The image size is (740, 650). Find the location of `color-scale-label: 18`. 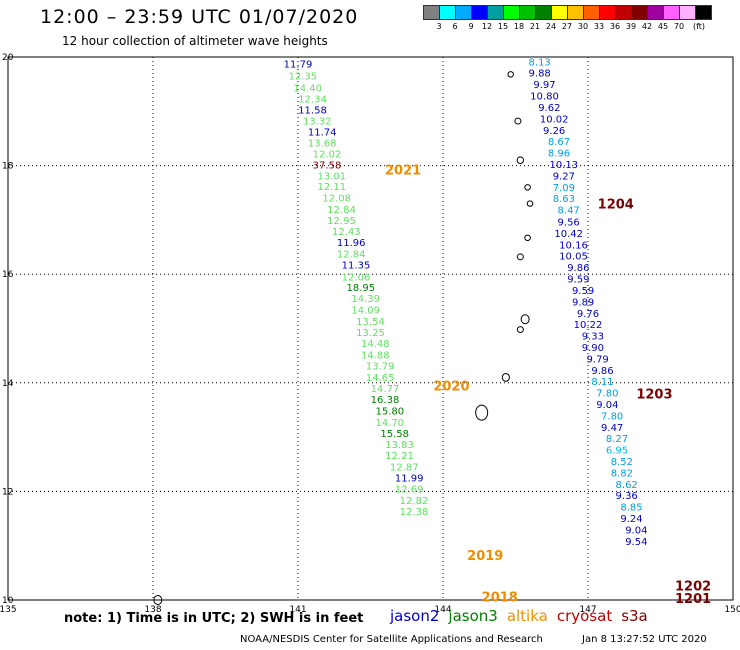

color-scale-label: 18 is located at coordinates (519, 26).